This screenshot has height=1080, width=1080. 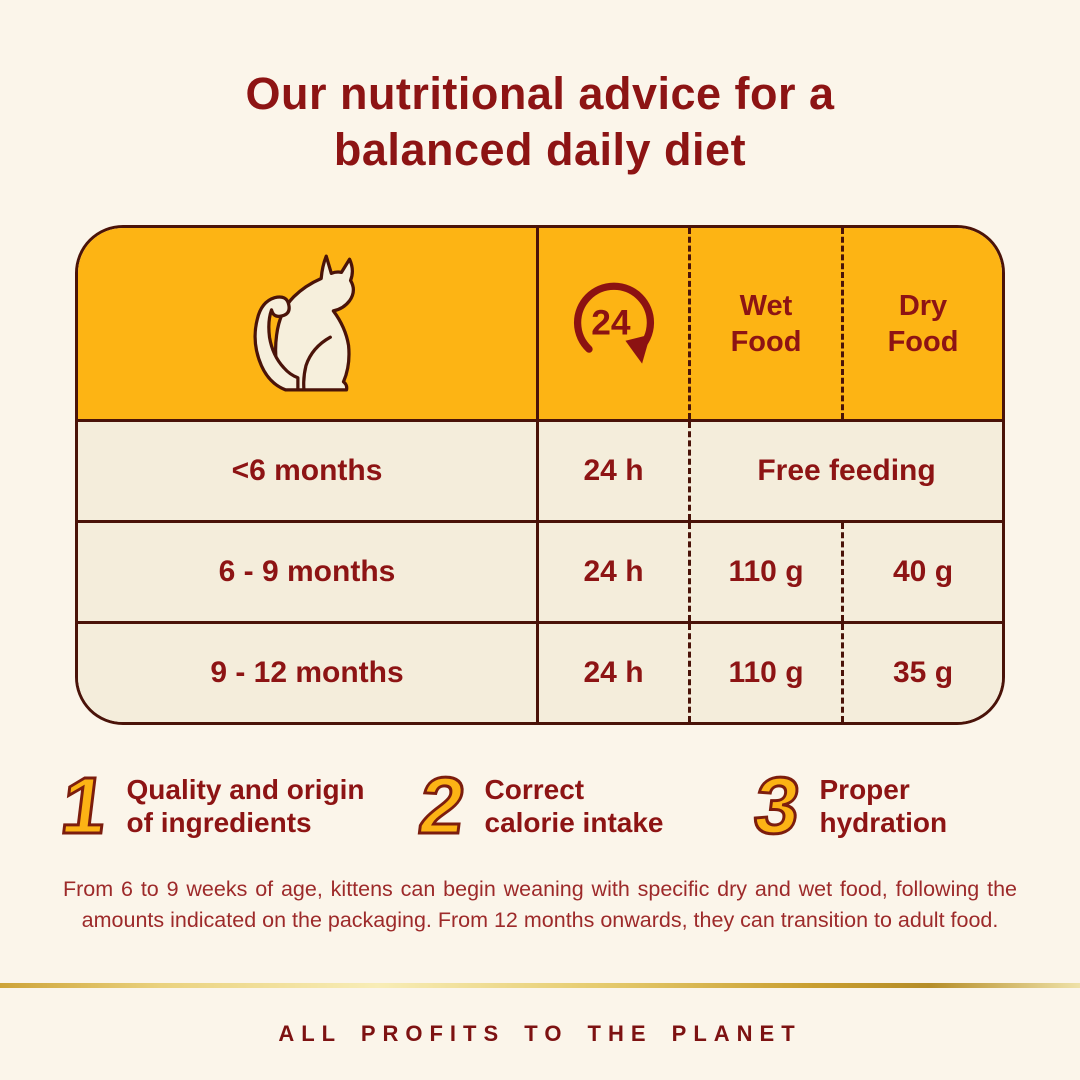 I want to click on cat-icon, so click(x=307, y=324).